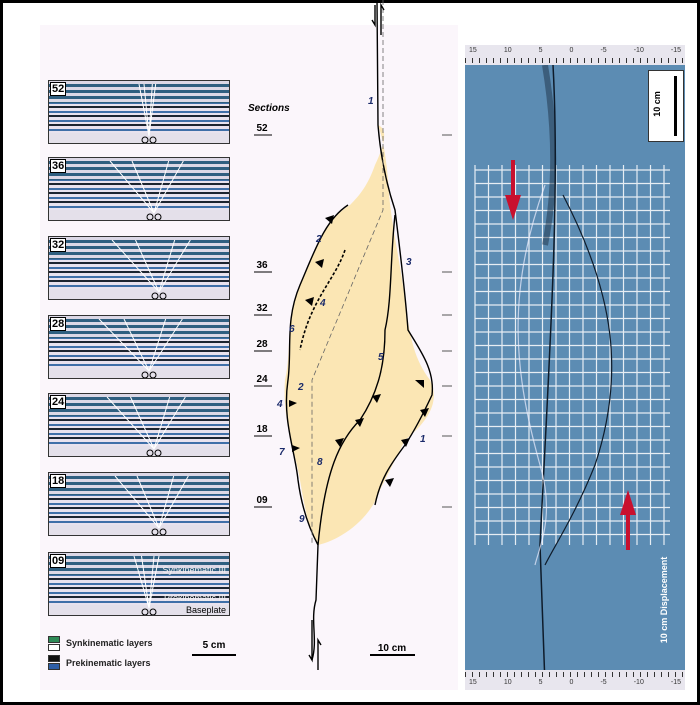 The height and width of the screenshot is (705, 700). I want to click on legend-label-prekinematic: Prekinematic layers, so click(108, 663).